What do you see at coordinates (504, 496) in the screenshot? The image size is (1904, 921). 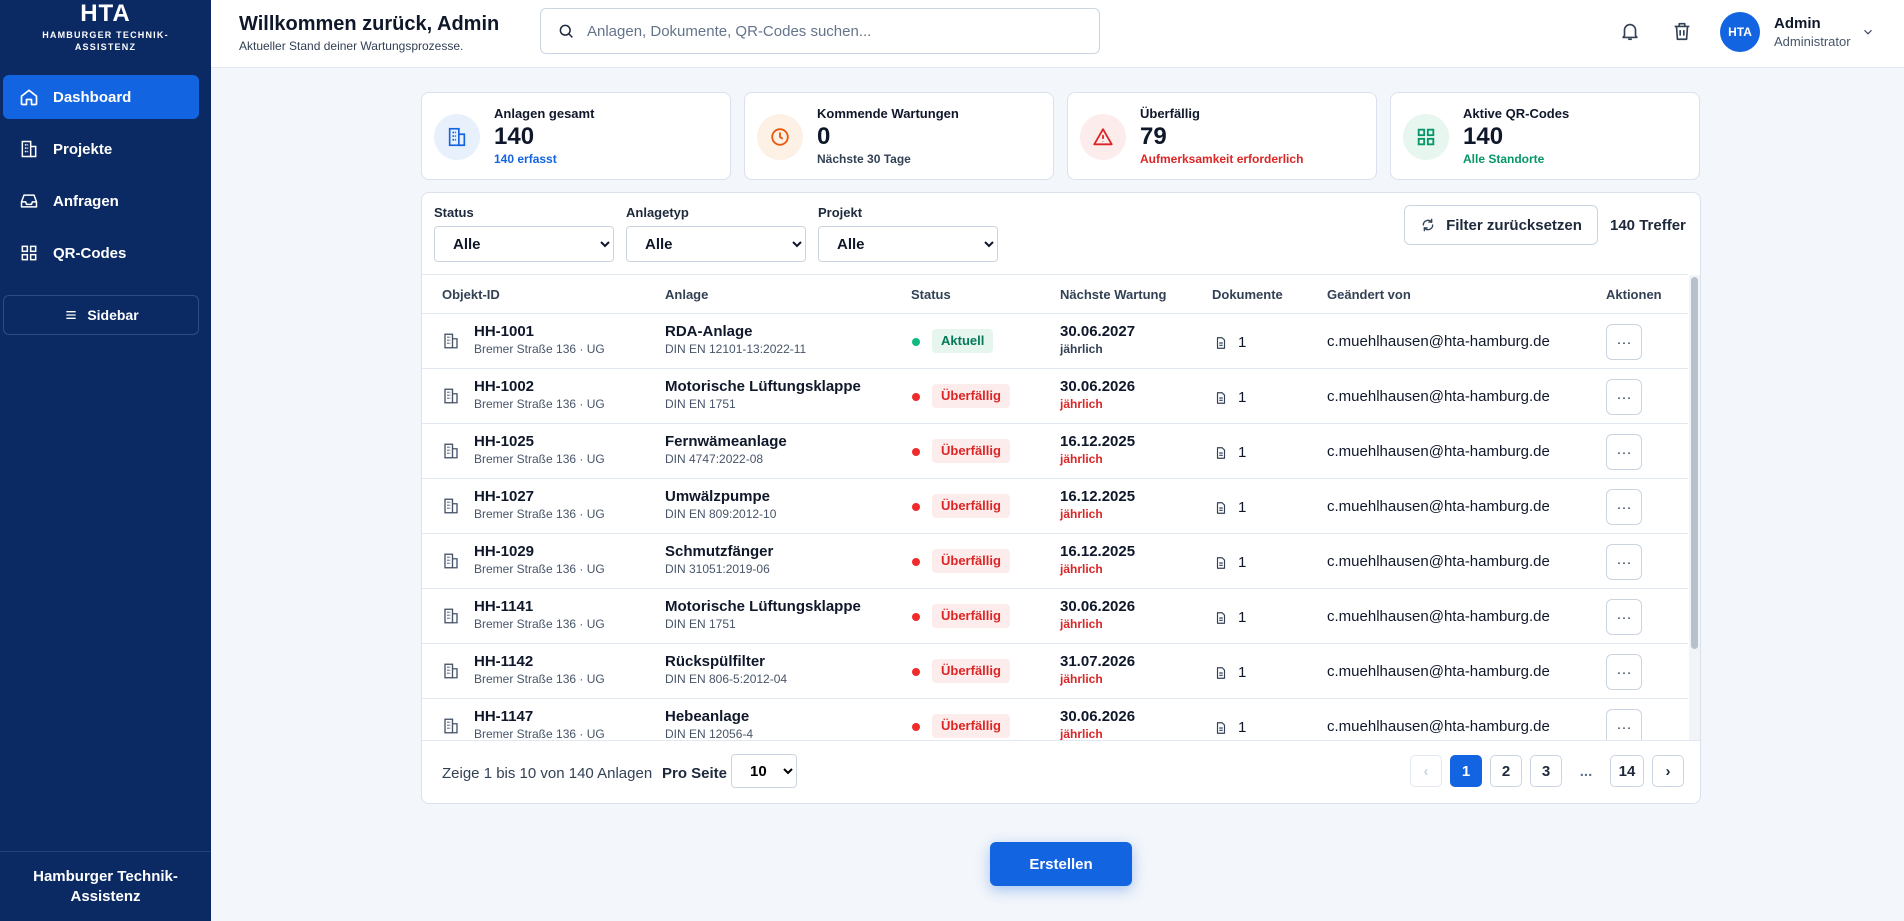 I see `object-id: HH-1027` at bounding box center [504, 496].